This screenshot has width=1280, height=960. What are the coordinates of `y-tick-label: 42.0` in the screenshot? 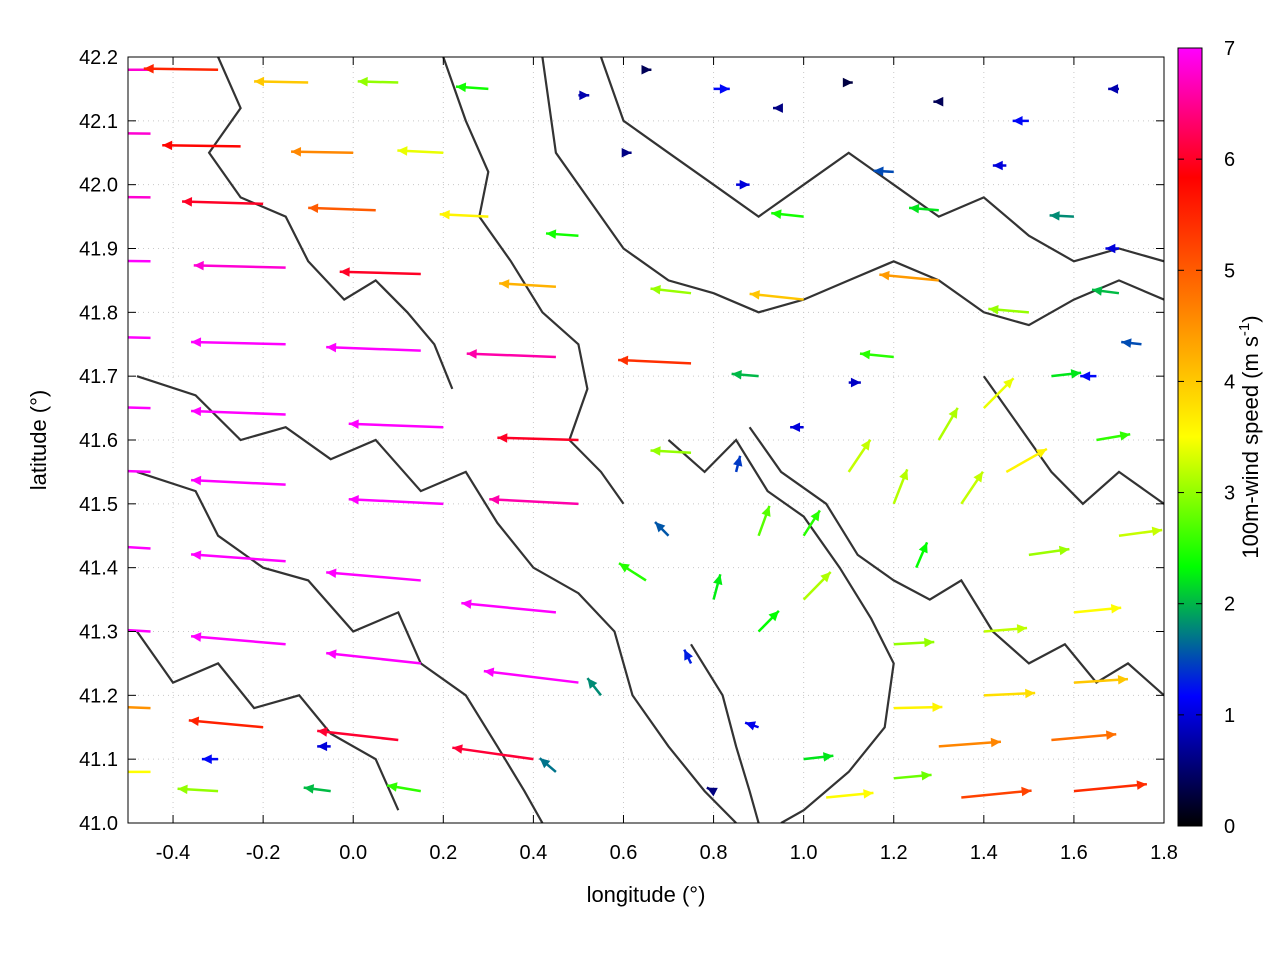 It's located at (98, 186).